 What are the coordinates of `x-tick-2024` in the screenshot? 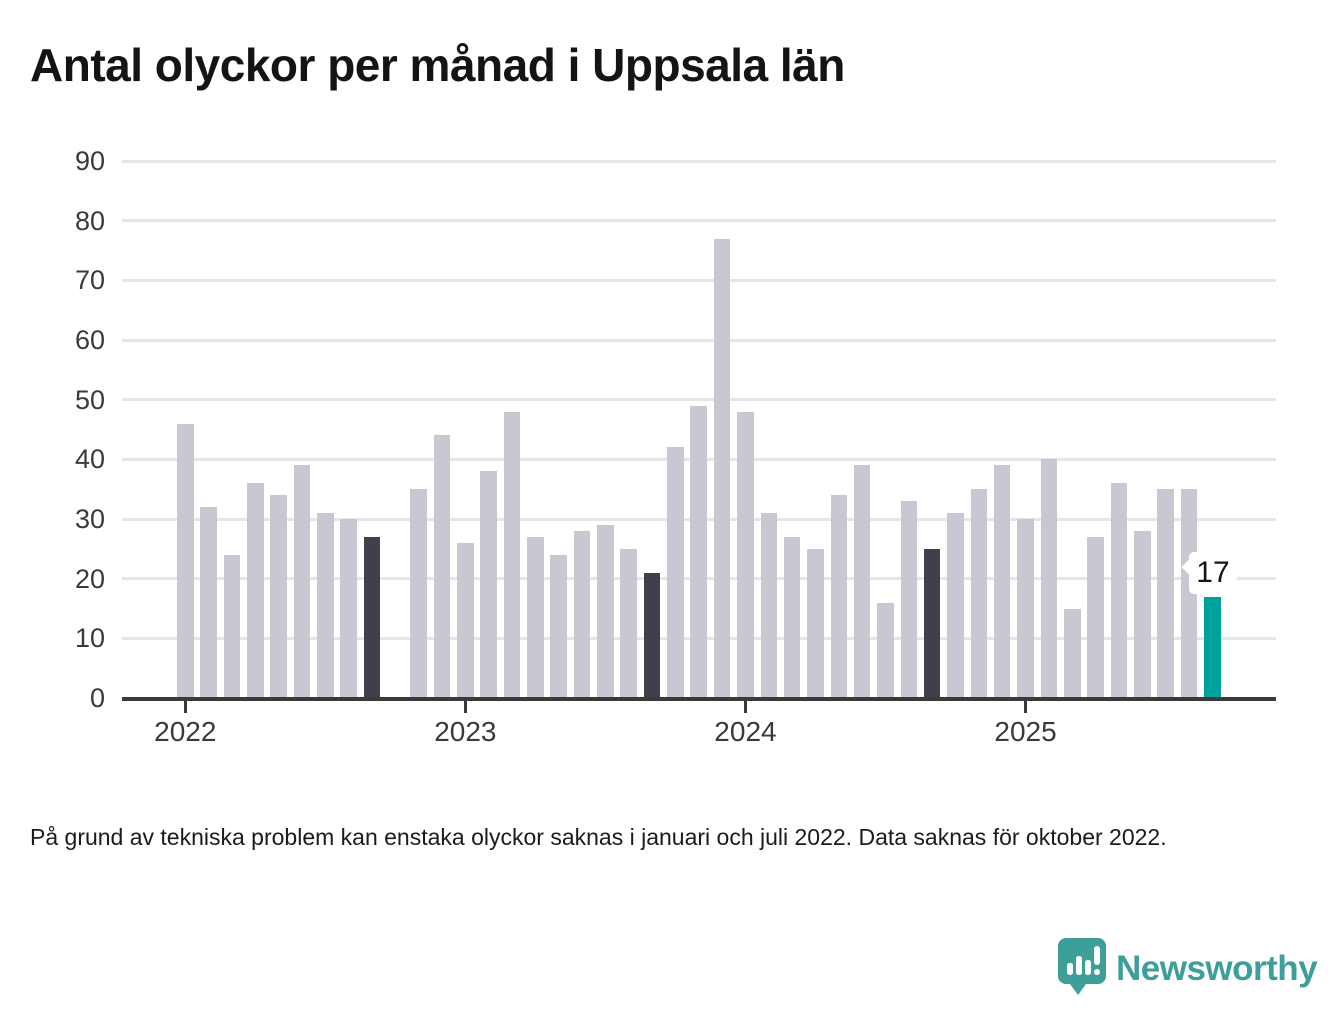 It's located at (745, 707).